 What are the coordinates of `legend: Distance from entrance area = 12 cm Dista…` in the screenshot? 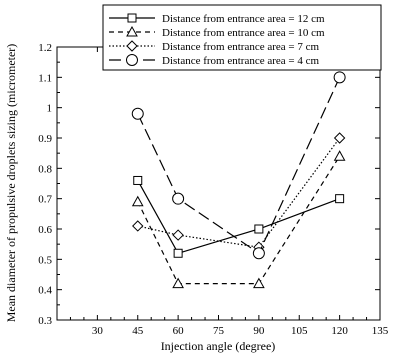 It's located at (242, 37).